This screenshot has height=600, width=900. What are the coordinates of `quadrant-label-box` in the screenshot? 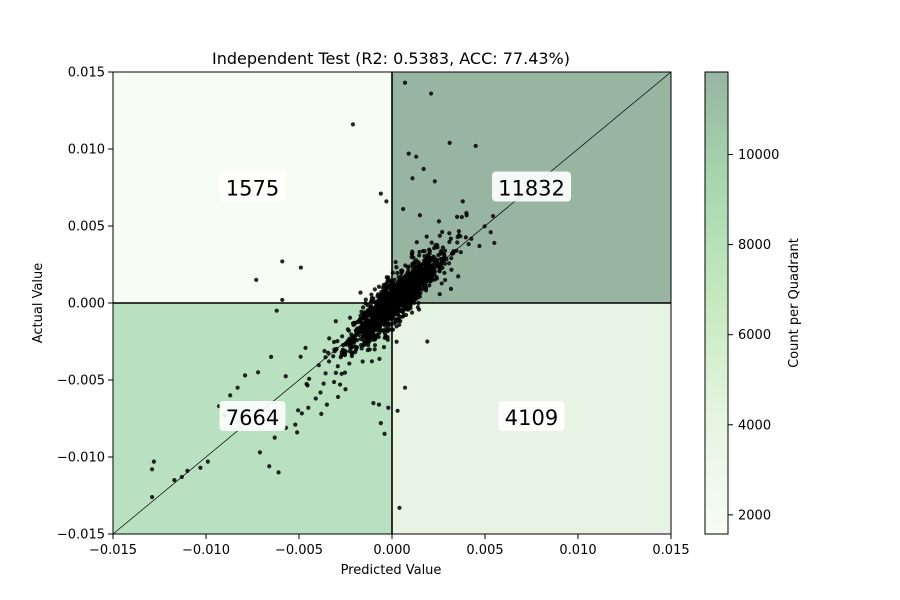 It's located at (531, 415).